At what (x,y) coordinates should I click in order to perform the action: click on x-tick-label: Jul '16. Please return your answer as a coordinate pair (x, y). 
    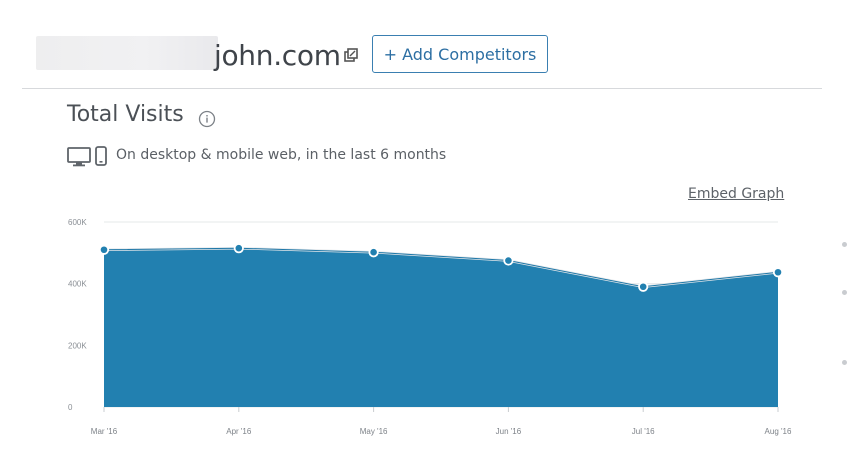
    Looking at the image, I should click on (643, 431).